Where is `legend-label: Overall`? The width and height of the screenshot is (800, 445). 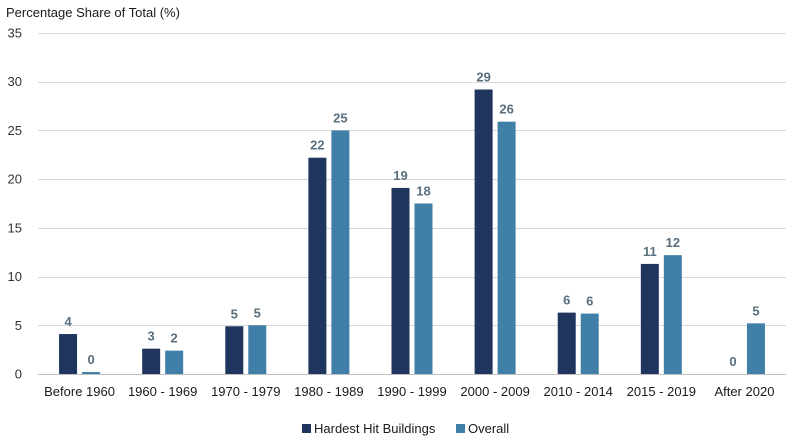 legend-label: Overall is located at coordinates (488, 428).